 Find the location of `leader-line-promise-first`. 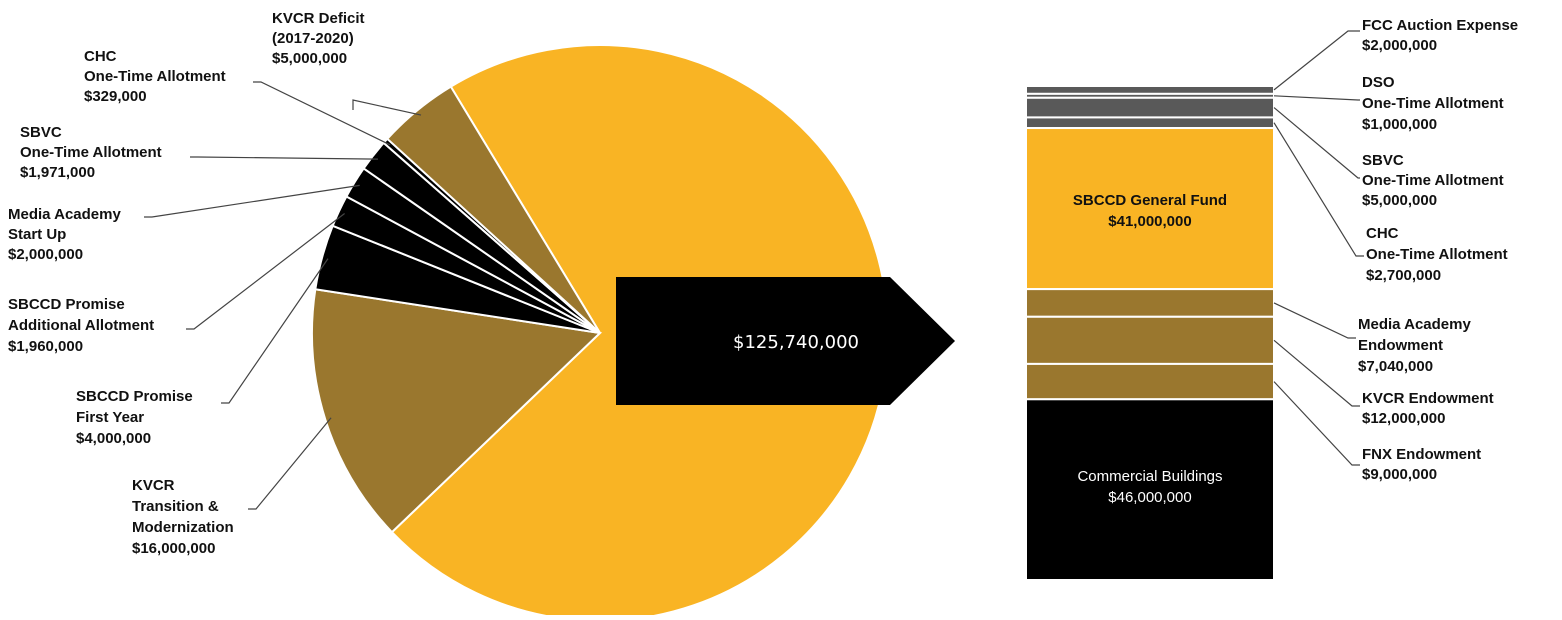

leader-line-promise-first is located at coordinates (275, 331).